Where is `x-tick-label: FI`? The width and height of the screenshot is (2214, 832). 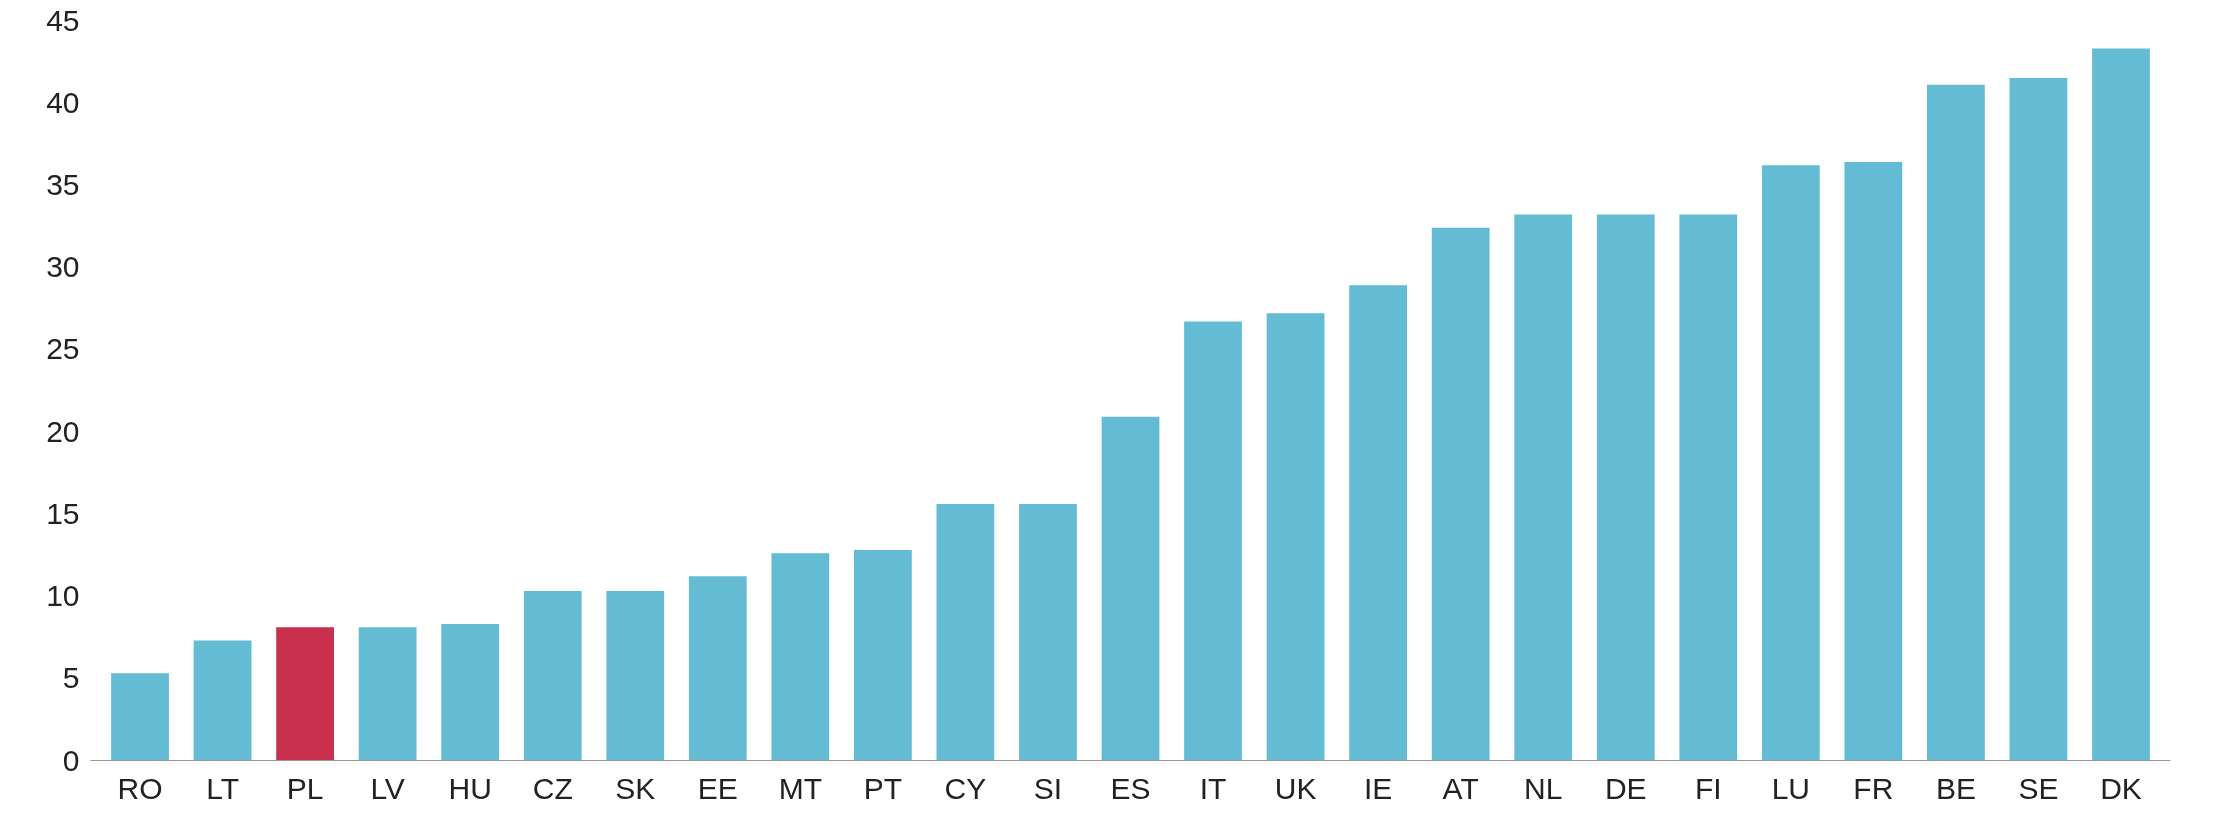
x-tick-label: FI is located at coordinates (1708, 788).